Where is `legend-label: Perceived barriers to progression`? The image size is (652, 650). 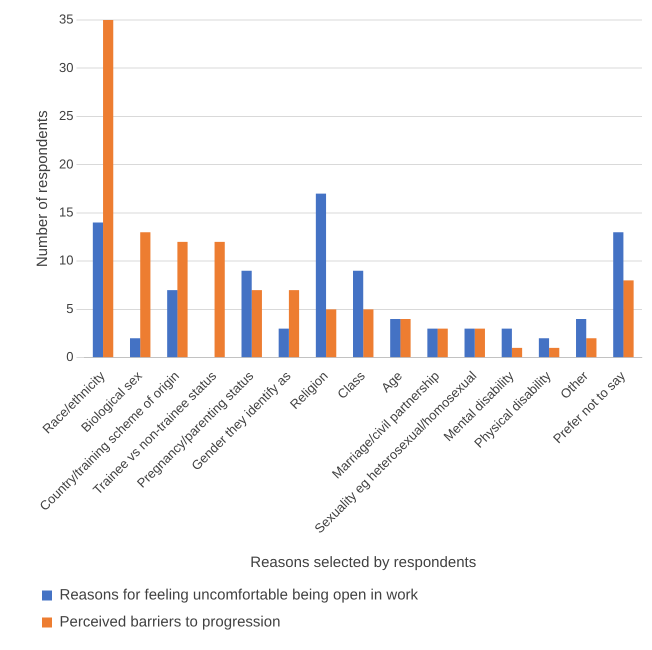
legend-label: Perceived barriers to progression is located at coordinates (170, 622).